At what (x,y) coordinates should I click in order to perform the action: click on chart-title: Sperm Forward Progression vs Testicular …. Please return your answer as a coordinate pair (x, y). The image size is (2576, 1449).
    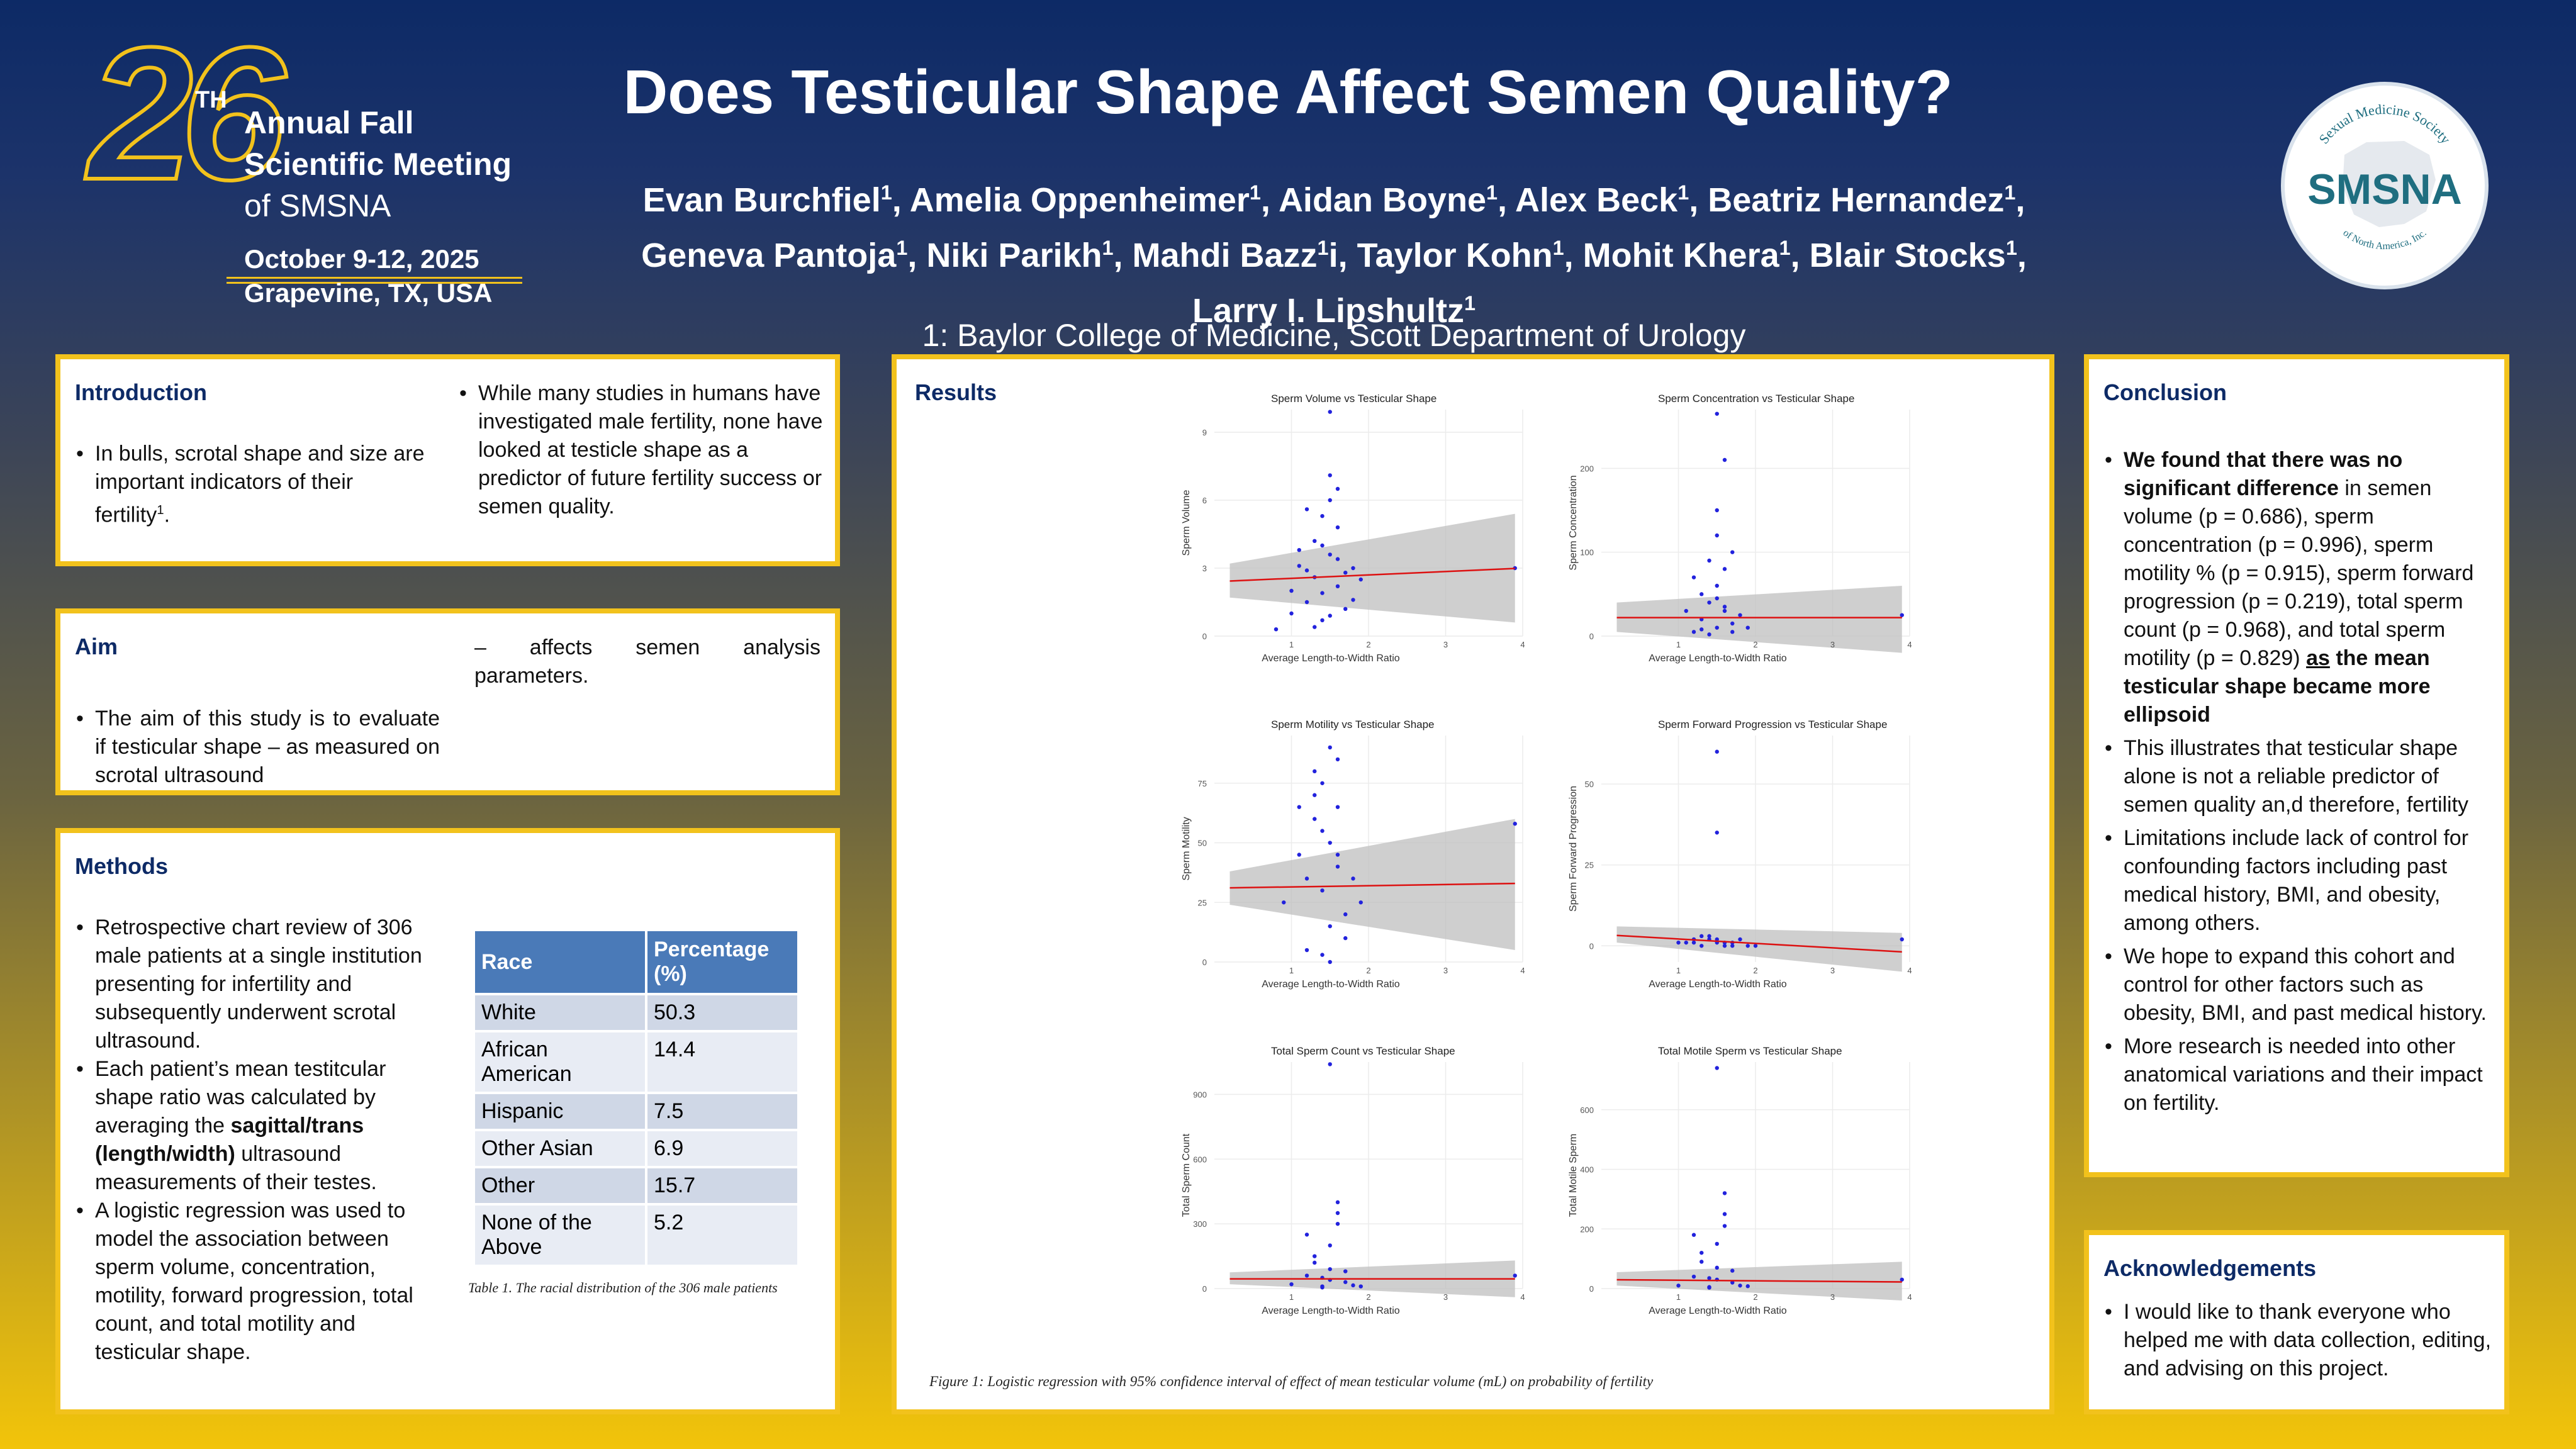
    Looking at the image, I should click on (1772, 724).